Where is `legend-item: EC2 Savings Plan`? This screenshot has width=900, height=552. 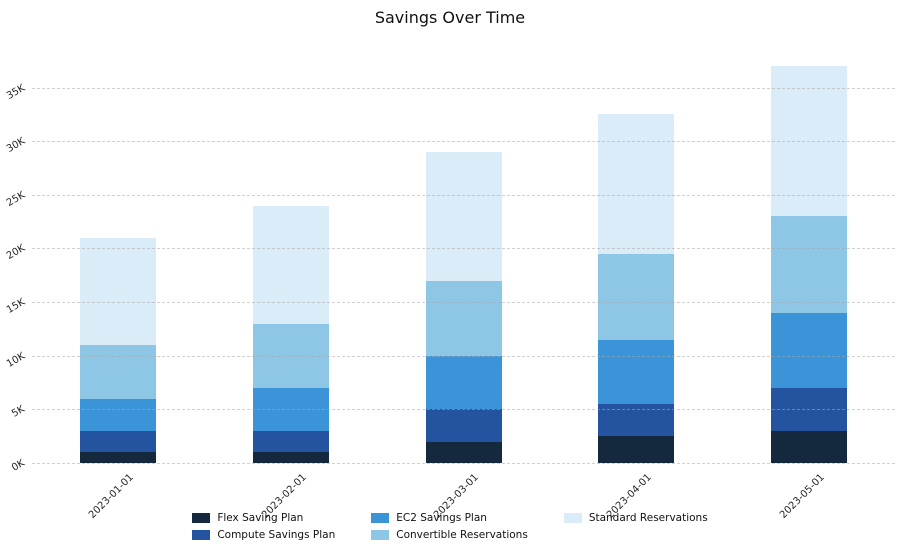
legend-item: EC2 Savings Plan is located at coordinates (449, 518).